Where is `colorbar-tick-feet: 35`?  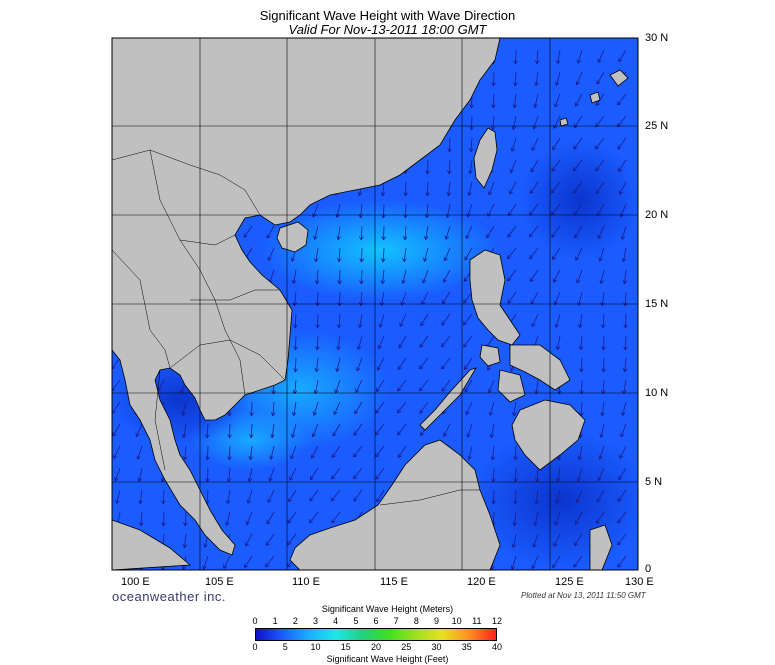
colorbar-tick-feet: 35 is located at coordinates (466, 647).